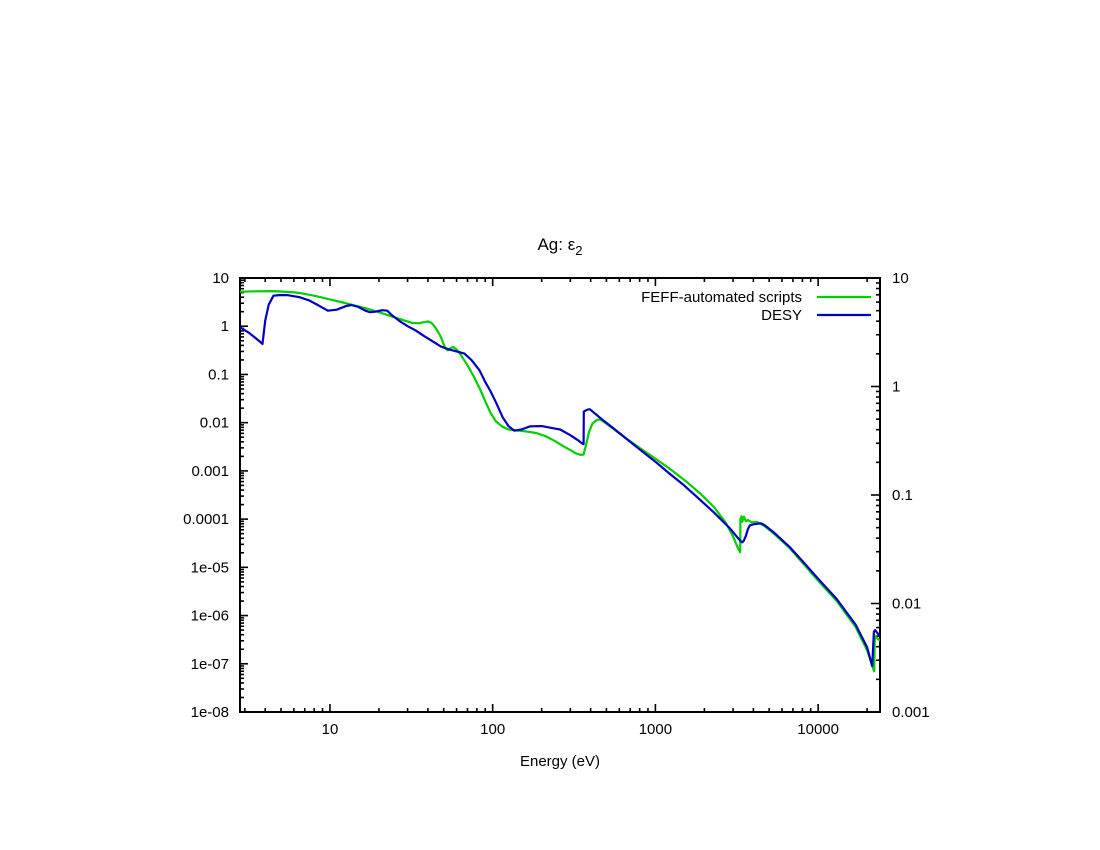 The height and width of the screenshot is (850, 1100). I want to click on y-axis-left-tick-label: 1e-08, so click(210, 712).